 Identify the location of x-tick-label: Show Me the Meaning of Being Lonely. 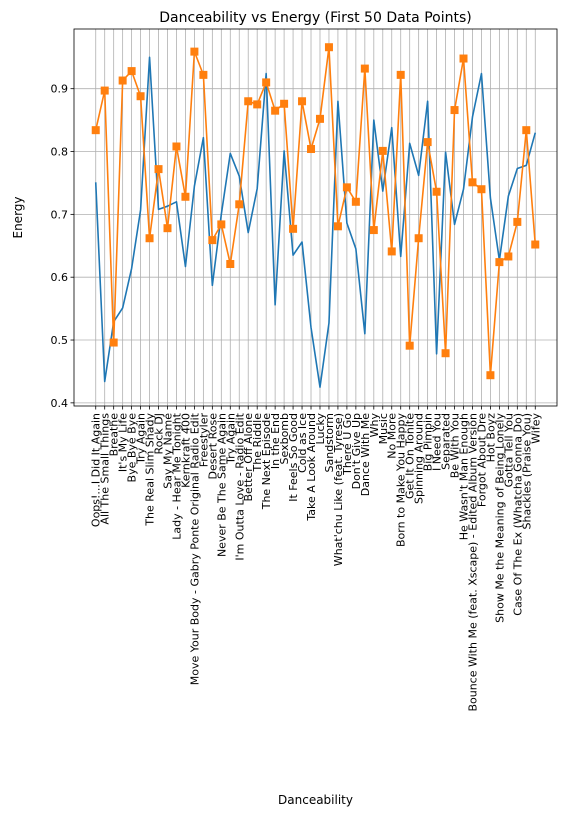
(499, 518).